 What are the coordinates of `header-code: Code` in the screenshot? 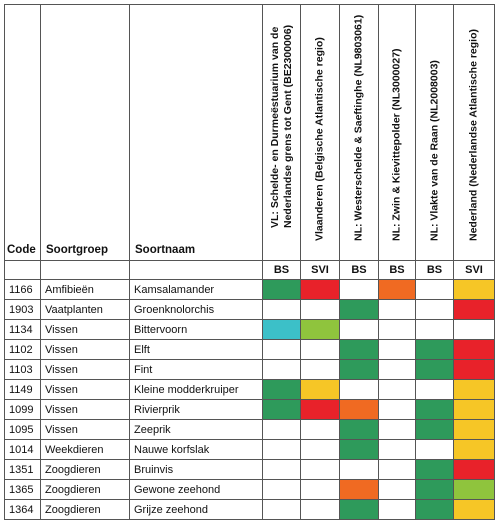 It's located at (22, 132).